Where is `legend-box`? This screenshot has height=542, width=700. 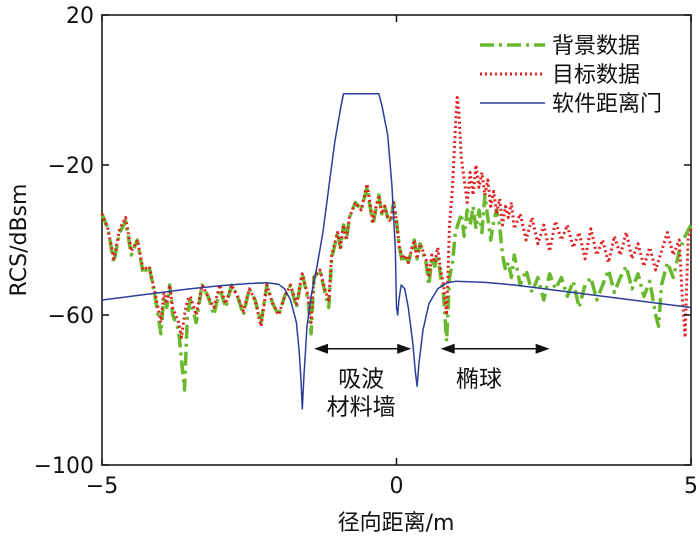 legend-box is located at coordinates (578, 74).